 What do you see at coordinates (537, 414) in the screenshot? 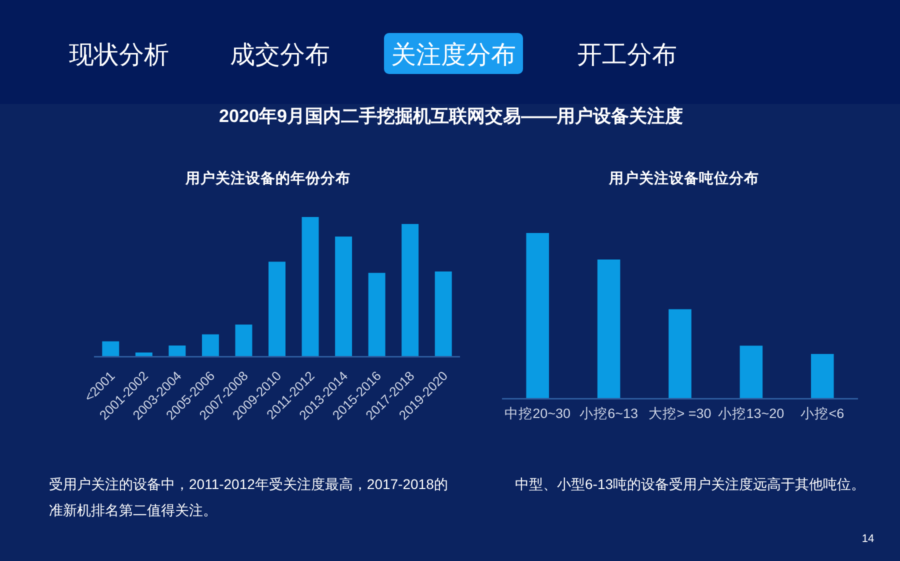
I see `x-tick-label: 中挖20~30` at bounding box center [537, 414].